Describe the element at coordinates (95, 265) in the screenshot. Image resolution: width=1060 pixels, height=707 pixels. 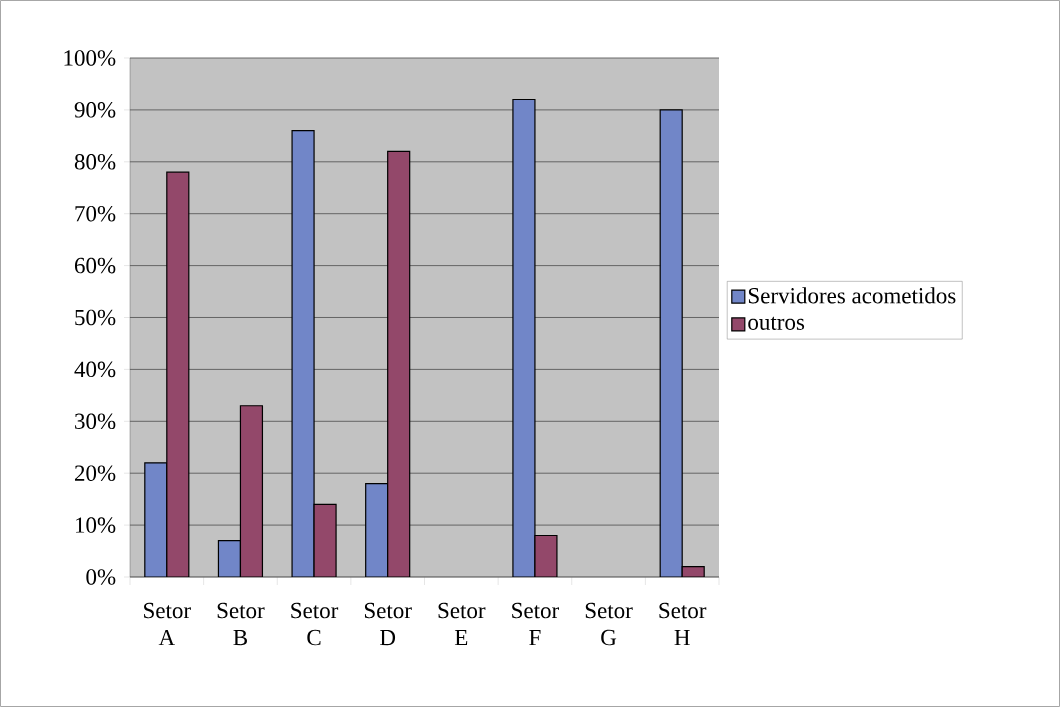
I see `y-tick-label: 60%` at that location.